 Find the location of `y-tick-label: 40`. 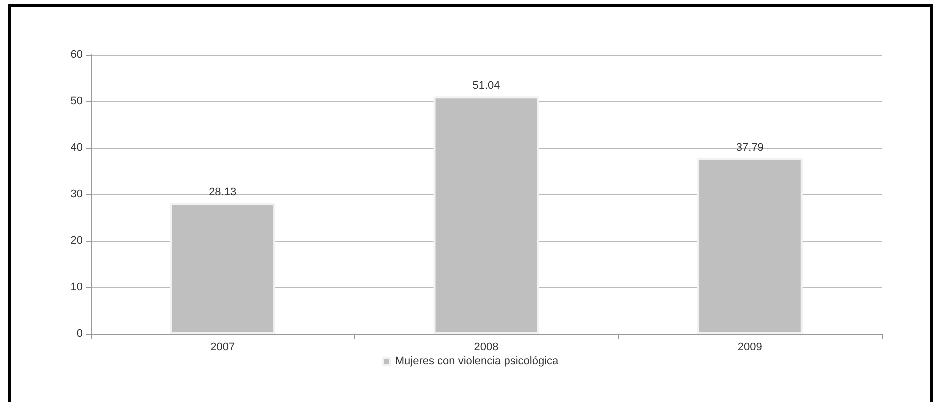

y-tick-label: 40 is located at coordinates (76, 148).